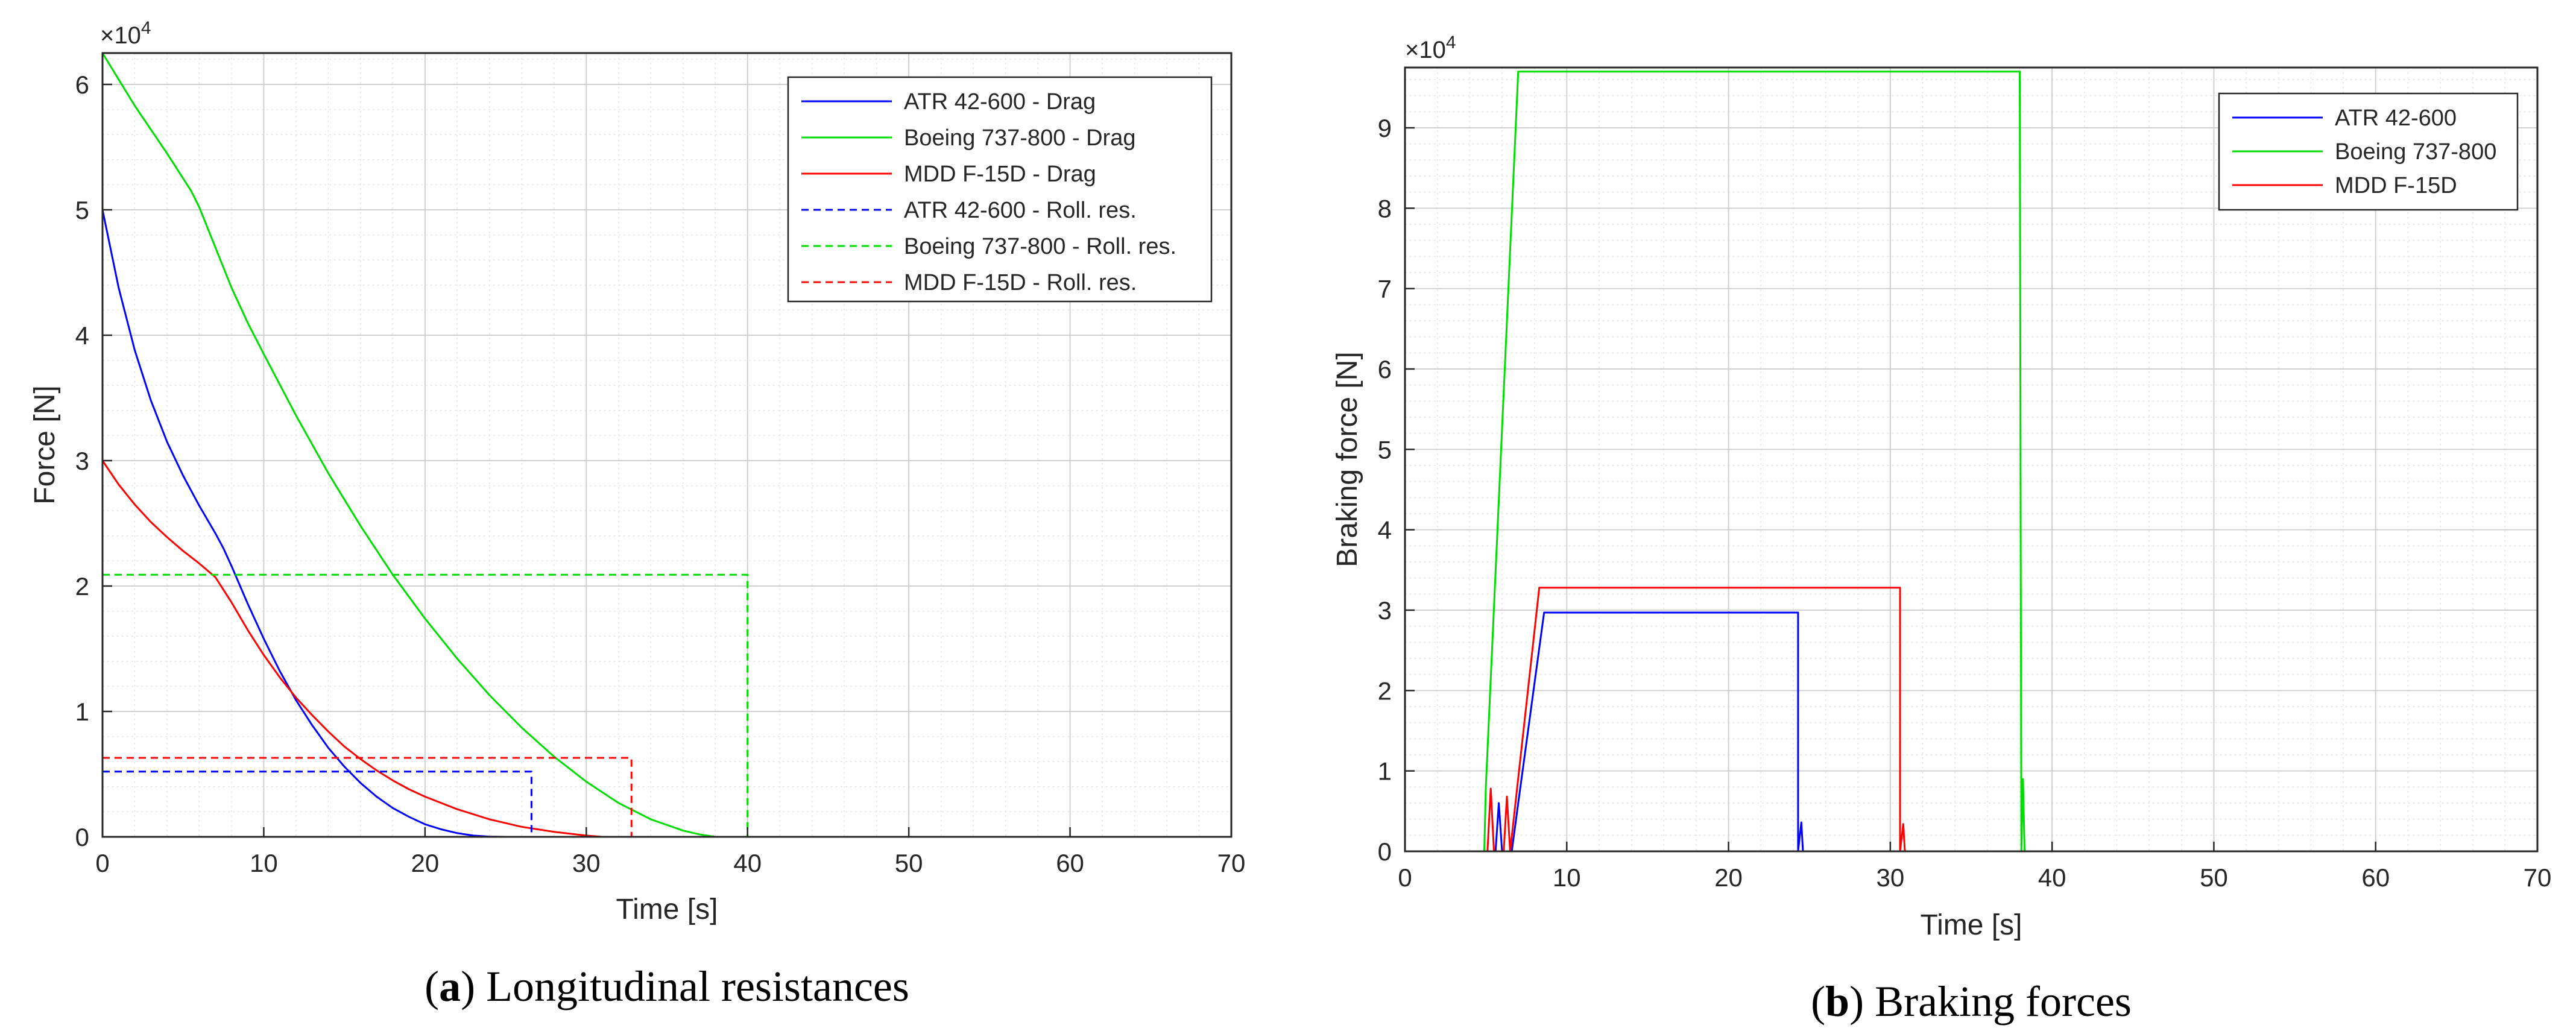  I want to click on y-tick-label: 7, so click(1385, 289).